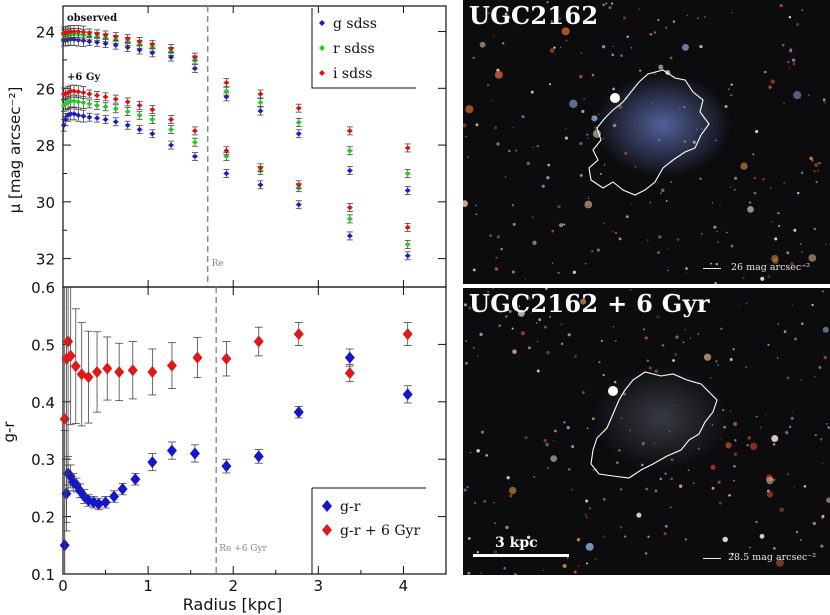  I want to click on sb-line-bottom, so click(712, 558).